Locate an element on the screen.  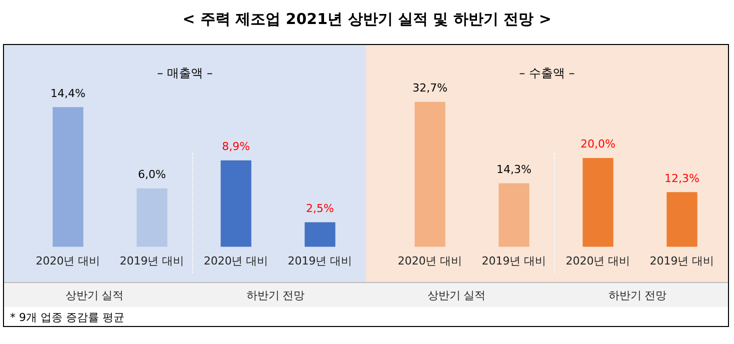
chart-subtitle: – 매출액 – is located at coordinates (185, 73).